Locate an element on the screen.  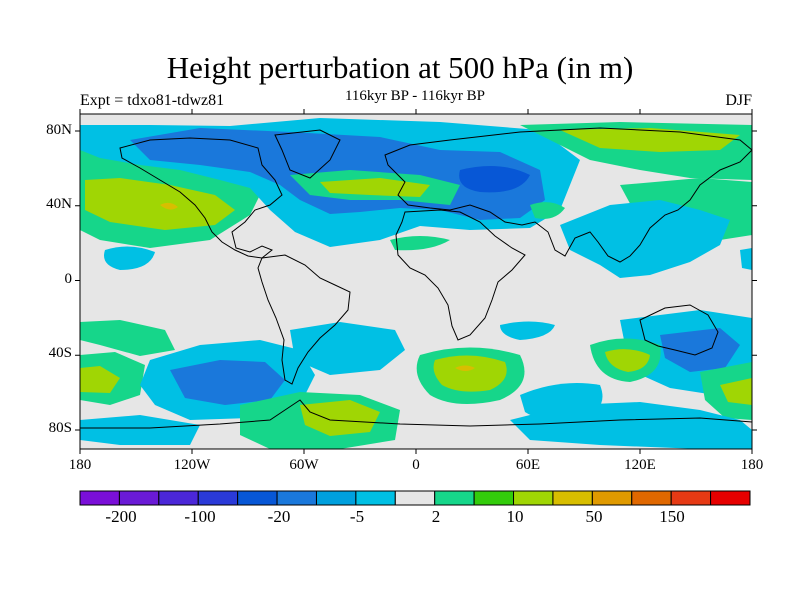
lat-tick-label: 40S is located at coordinates (60, 353).